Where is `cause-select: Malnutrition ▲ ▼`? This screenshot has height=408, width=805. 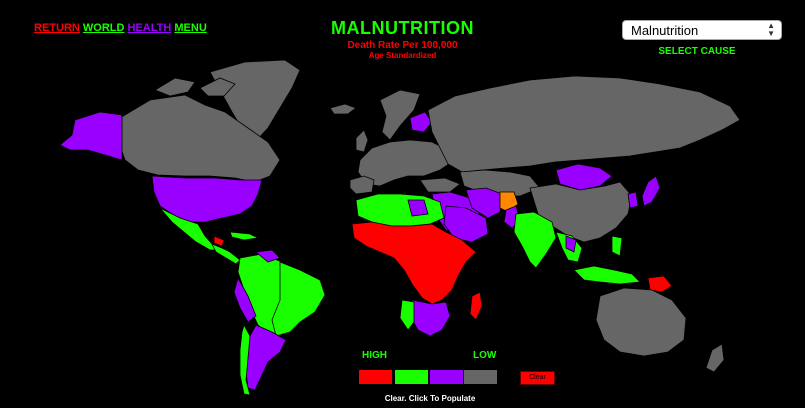 cause-select: Malnutrition ▲ ▼ is located at coordinates (702, 30).